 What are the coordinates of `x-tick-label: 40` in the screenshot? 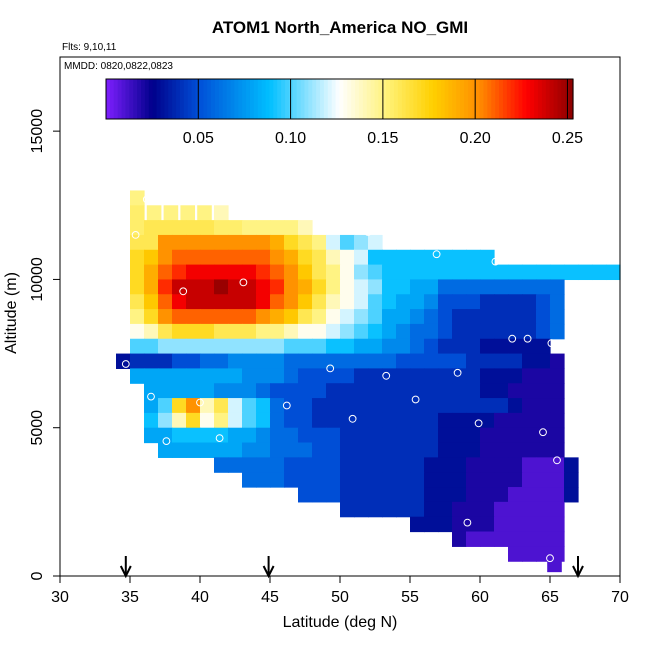 It's located at (200, 597).